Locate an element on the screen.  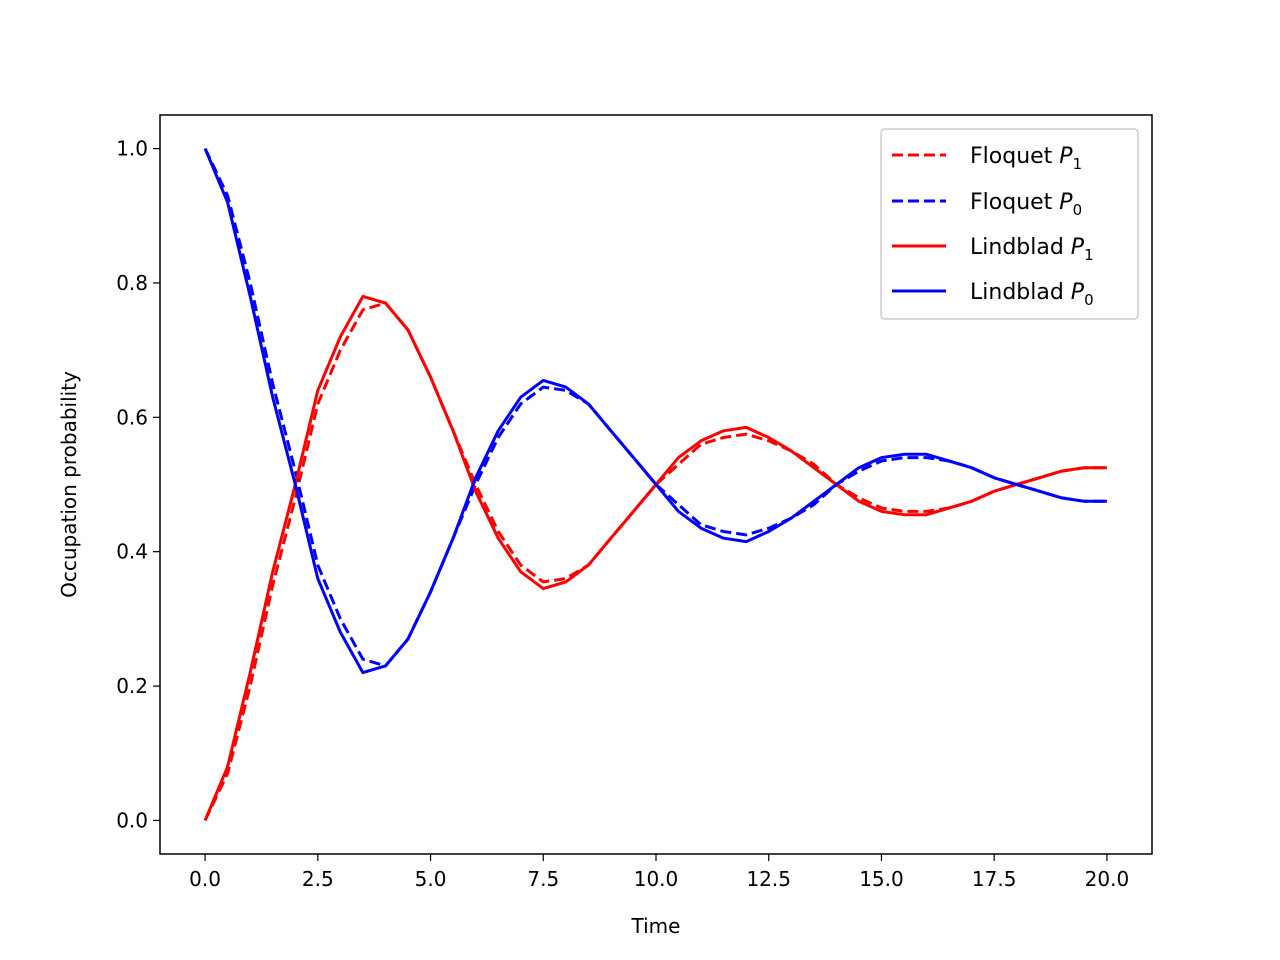
legend-box is located at coordinates (1009, 224).